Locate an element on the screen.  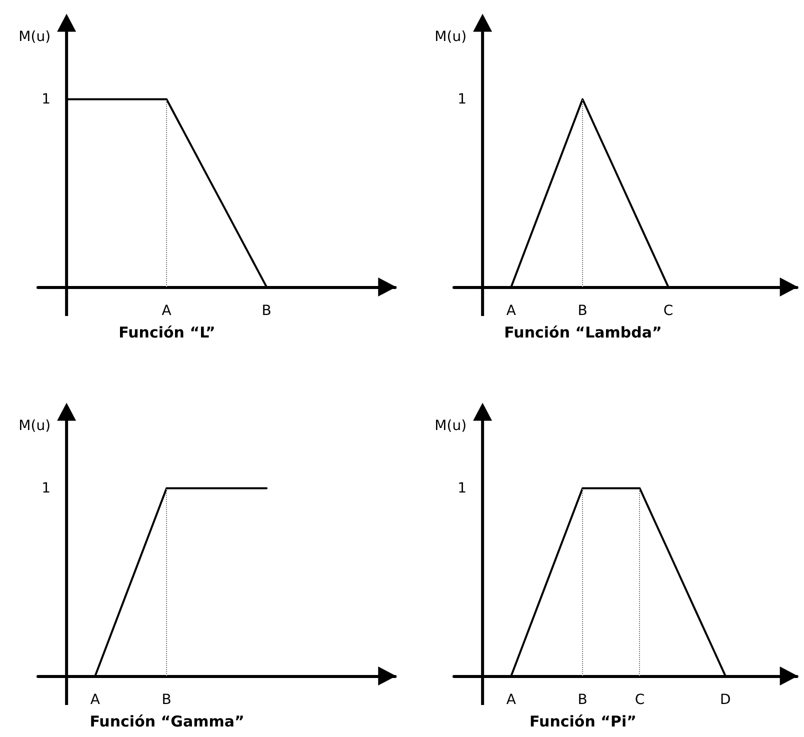
text: Función “L” is located at coordinates (167, 333).